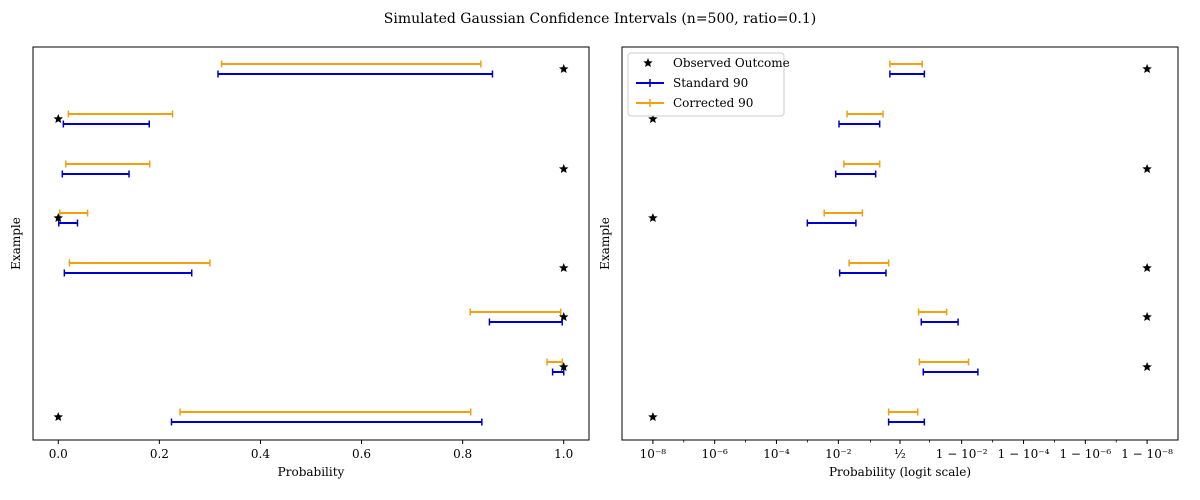 This screenshot has width=1200, height=500. Describe the element at coordinates (58, 454) in the screenshot. I see `x-tick-label: 0.0` at that location.